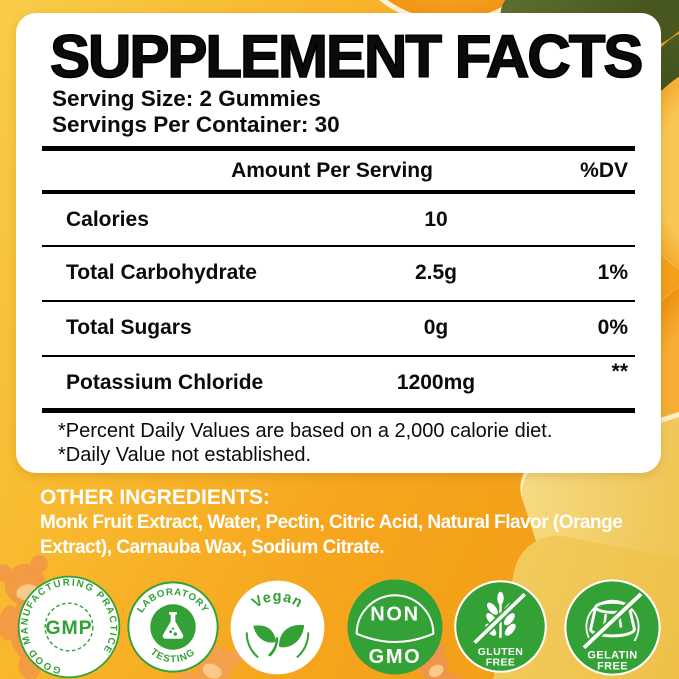  Describe the element at coordinates (604, 170) in the screenshot. I see `dv-header: %DV` at that location.